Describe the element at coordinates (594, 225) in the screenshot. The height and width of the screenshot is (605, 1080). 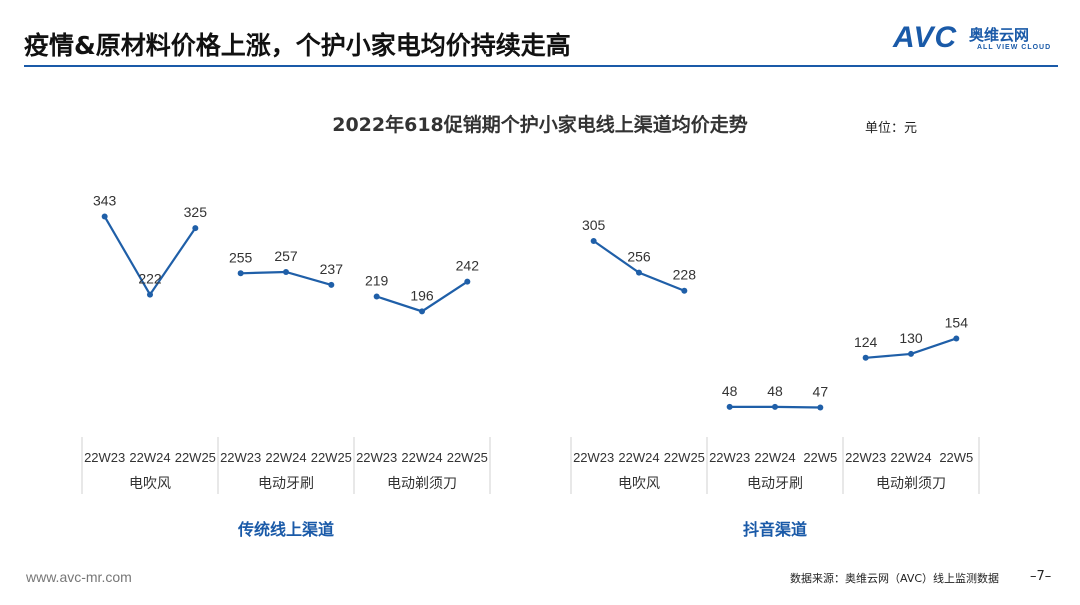
I see `data-label: 305` at that location.